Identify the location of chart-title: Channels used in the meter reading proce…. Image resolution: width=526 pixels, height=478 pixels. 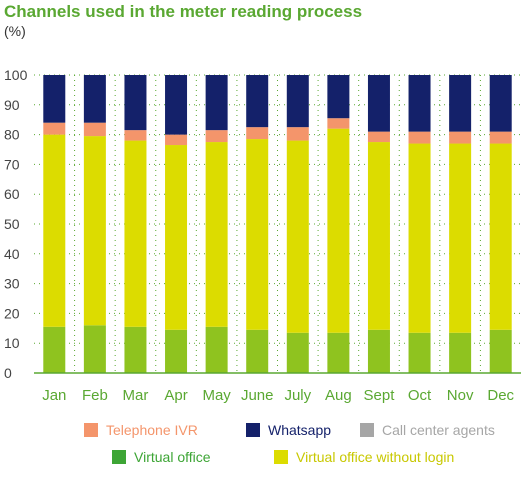
(183, 11).